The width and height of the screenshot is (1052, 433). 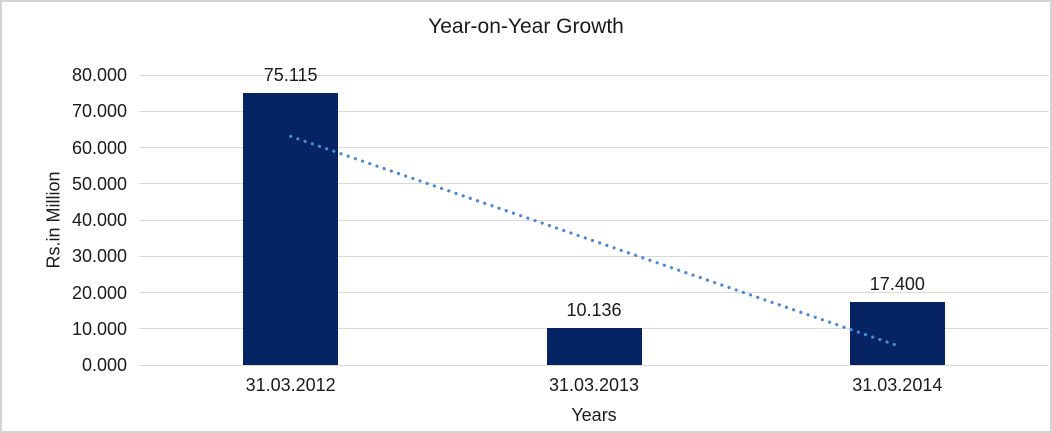 What do you see at coordinates (594, 415) in the screenshot?
I see `x-axis-title: Years` at bounding box center [594, 415].